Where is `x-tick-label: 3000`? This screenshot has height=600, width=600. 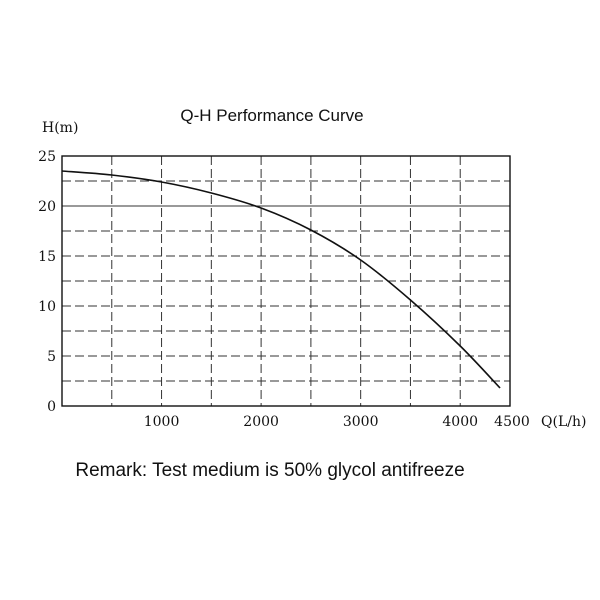
x-tick-label: 3000 is located at coordinates (361, 422).